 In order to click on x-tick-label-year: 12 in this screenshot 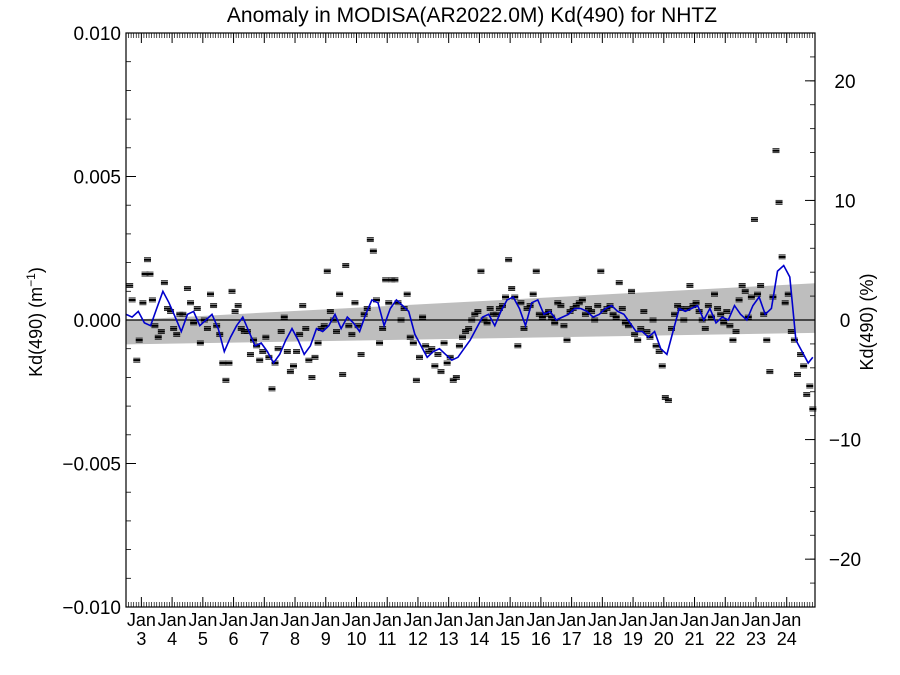, I will do `click(418, 639)`.